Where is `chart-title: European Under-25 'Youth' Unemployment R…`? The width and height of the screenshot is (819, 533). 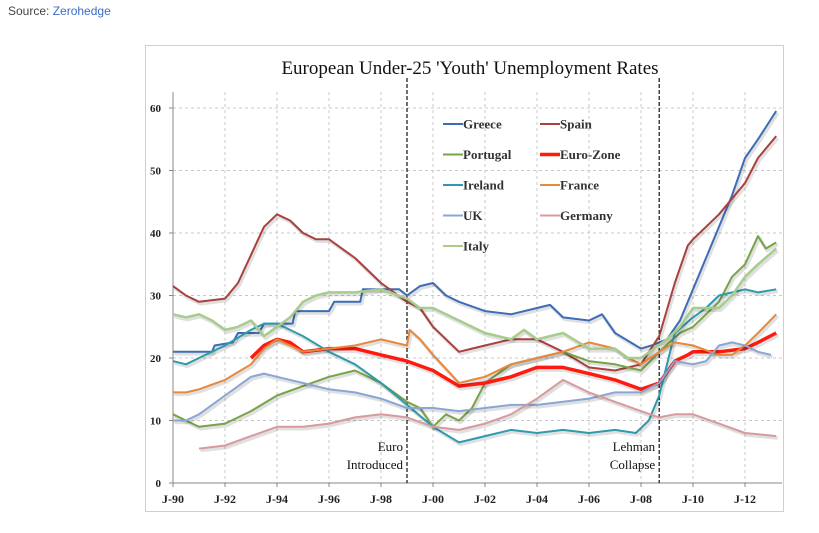
chart-title: European Under-25 'Youth' Unemployment R… is located at coordinates (469, 68).